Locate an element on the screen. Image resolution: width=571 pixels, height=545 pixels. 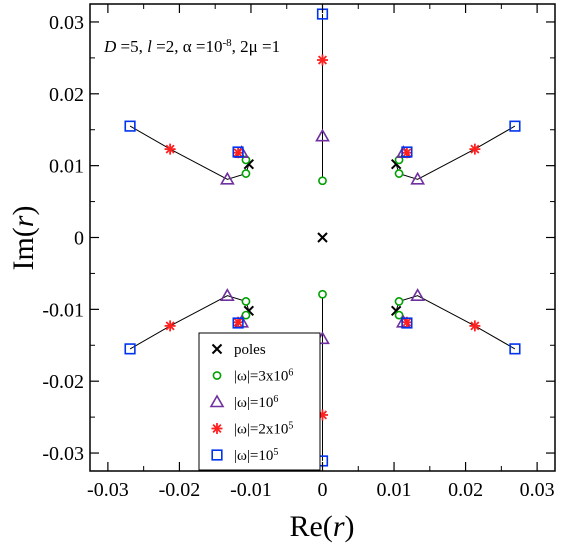
y-tick-label: 0.03 is located at coordinates (66, 23).